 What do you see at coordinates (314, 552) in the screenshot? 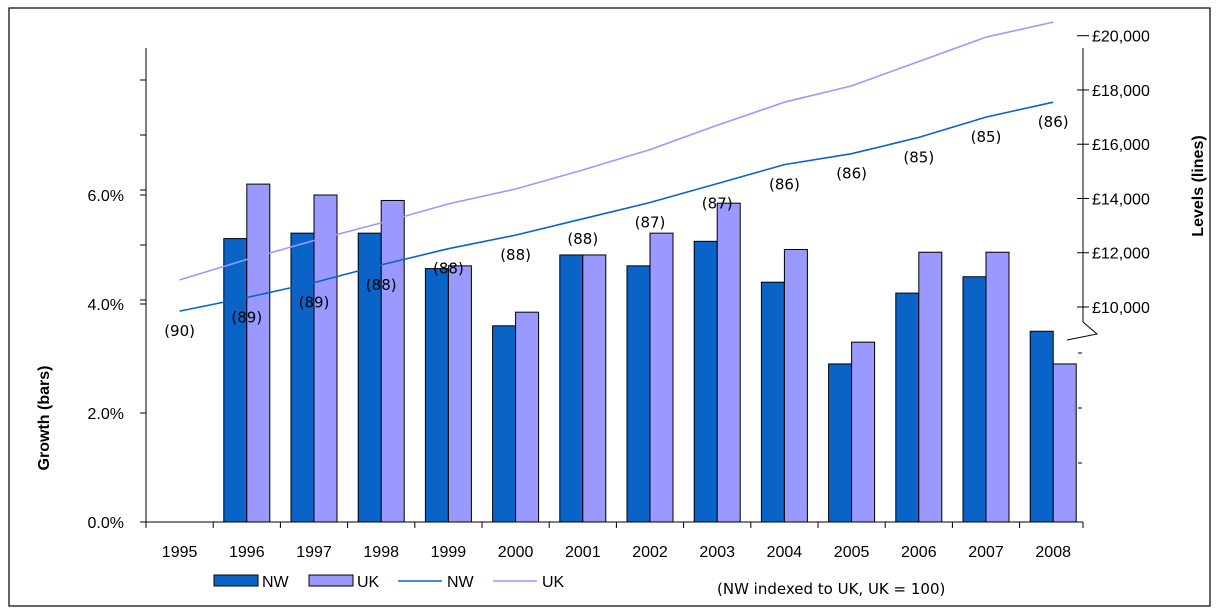
I see `x-tick-label: 1997` at bounding box center [314, 552].